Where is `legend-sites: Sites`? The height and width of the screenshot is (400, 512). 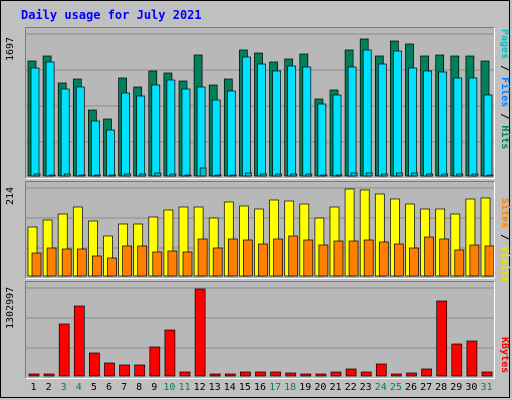 legend-sites: Sites is located at coordinates (504, 213).